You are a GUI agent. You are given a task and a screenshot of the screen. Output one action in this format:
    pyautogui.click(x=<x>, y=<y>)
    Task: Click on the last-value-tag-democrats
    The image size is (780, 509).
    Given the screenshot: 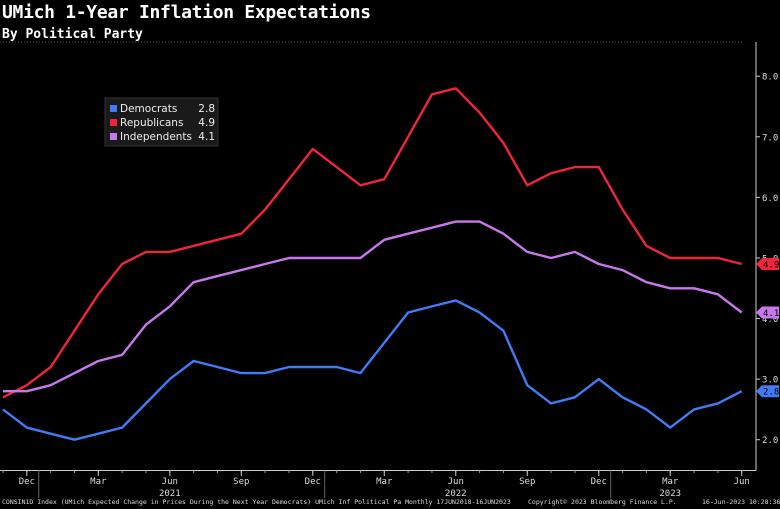 What is the action you would take?
    pyautogui.click(x=767, y=391)
    